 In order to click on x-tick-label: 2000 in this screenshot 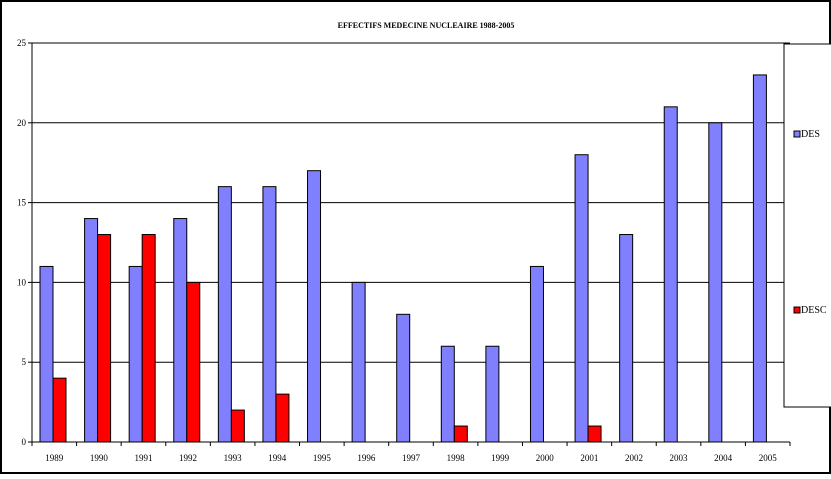, I will do `click(545, 458)`.